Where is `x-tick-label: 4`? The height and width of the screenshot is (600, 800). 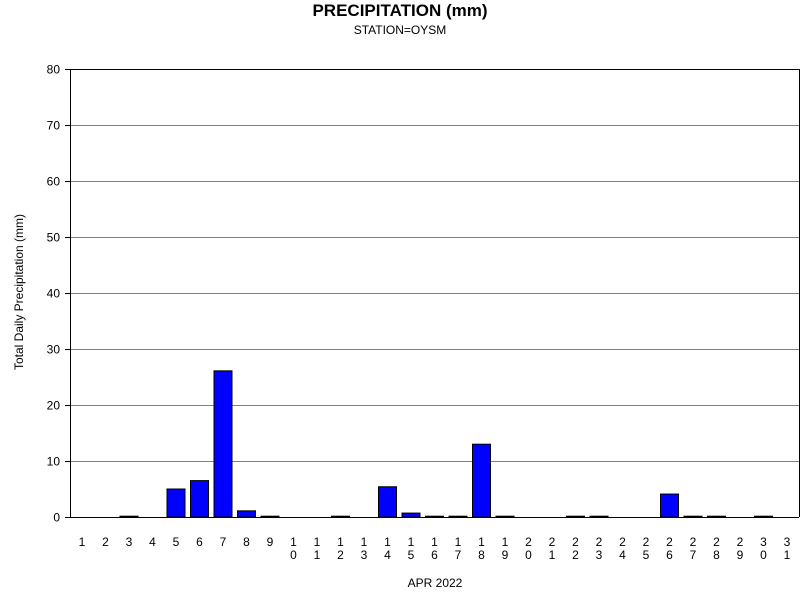 x-tick-label: 4 is located at coordinates (152, 542).